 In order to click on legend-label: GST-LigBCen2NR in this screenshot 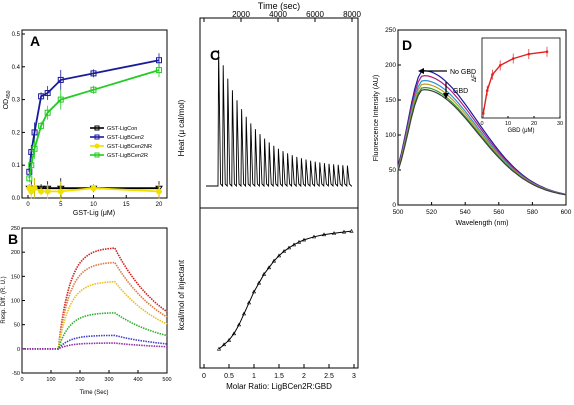, I will do `click(129, 147)`.